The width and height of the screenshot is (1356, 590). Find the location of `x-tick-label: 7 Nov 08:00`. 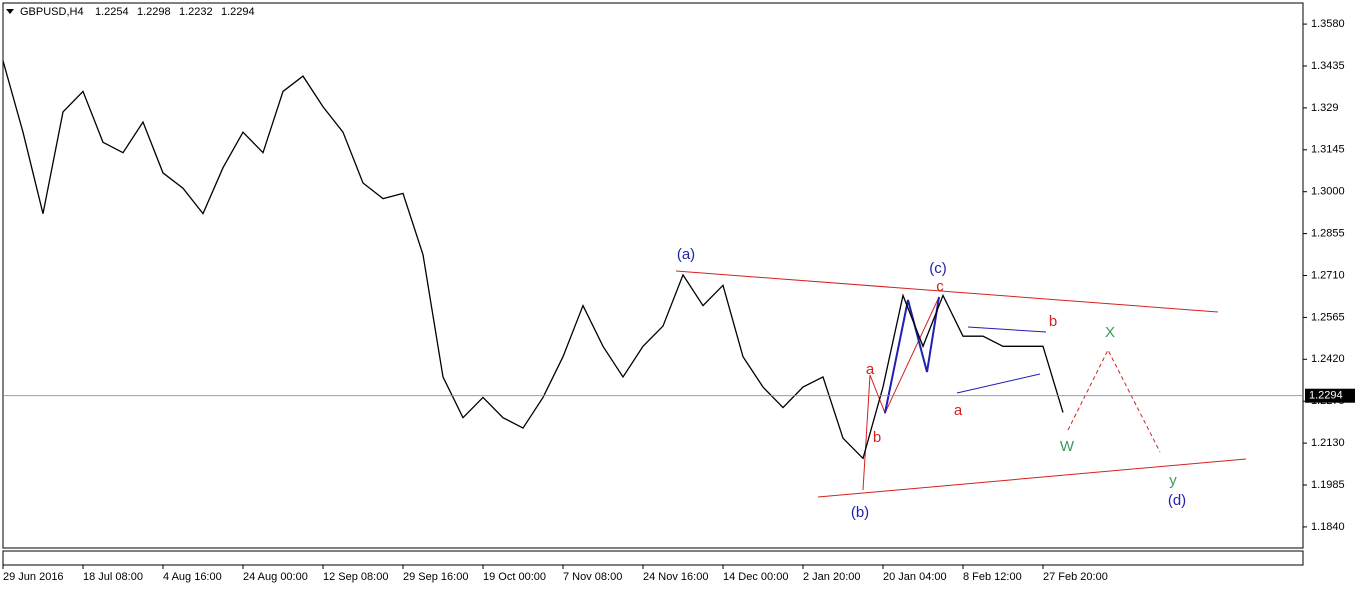

x-tick-label: 7 Nov 08:00 is located at coordinates (592, 577).